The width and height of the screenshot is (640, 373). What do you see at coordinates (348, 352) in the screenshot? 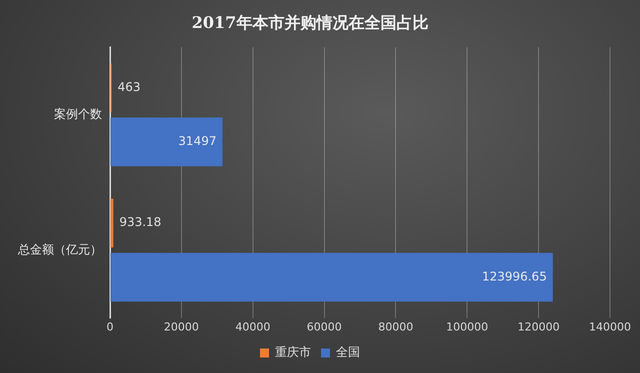
I see `legend-label: 全国` at bounding box center [348, 352].